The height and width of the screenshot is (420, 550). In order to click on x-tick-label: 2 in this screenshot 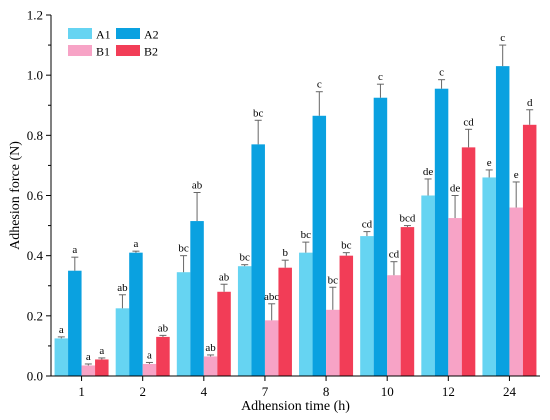, I will do `click(142, 391)`.